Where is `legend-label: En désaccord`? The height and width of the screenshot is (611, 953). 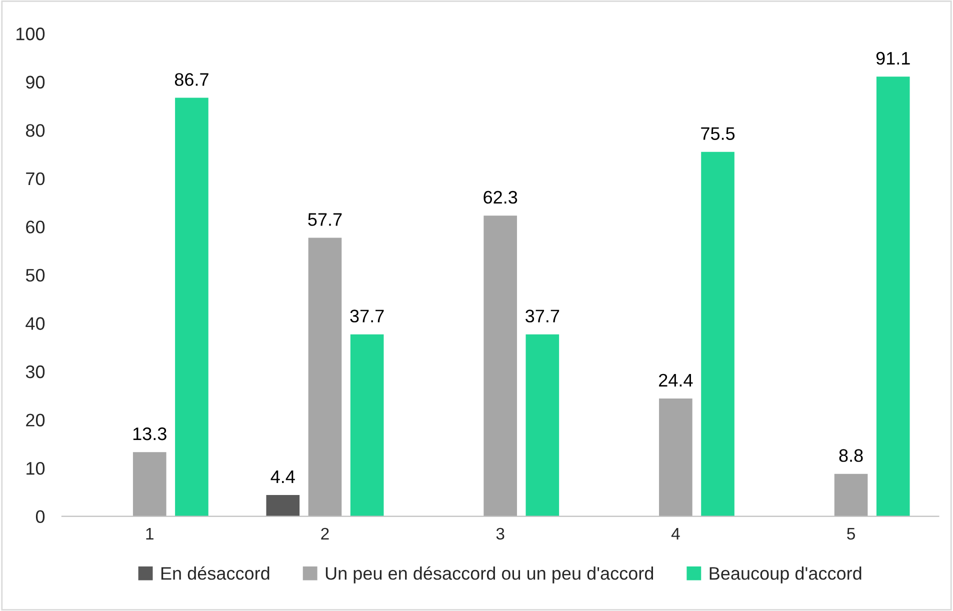
legend-label: En désaccord is located at coordinates (215, 573).